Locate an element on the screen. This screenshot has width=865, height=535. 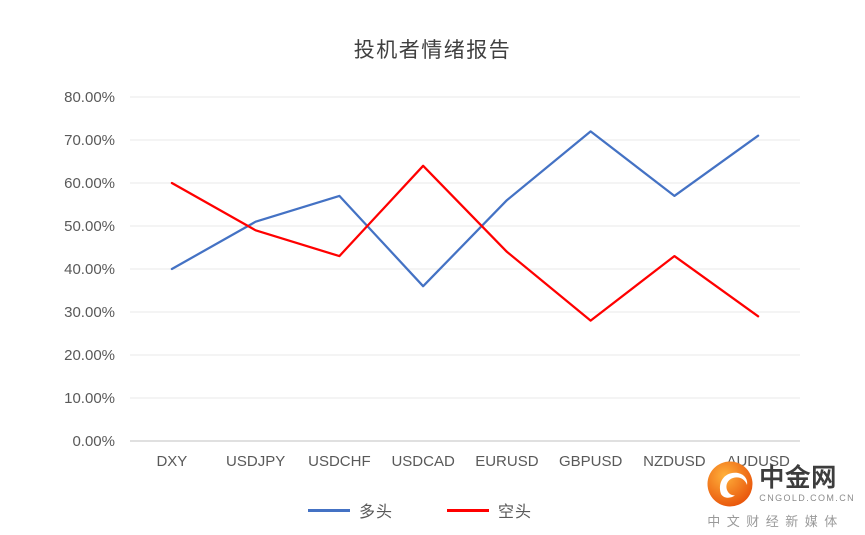
y-axis-label: 70.00% is located at coordinates (89, 140).